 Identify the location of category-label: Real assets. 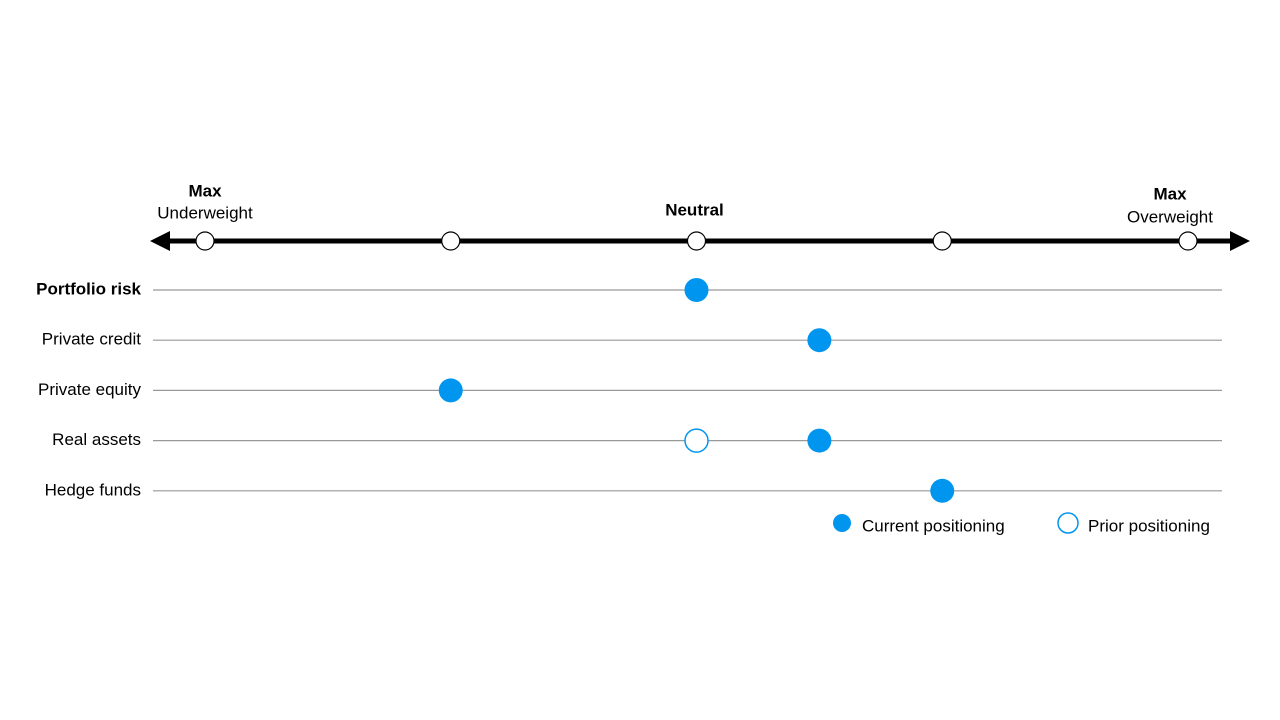
(96, 439).